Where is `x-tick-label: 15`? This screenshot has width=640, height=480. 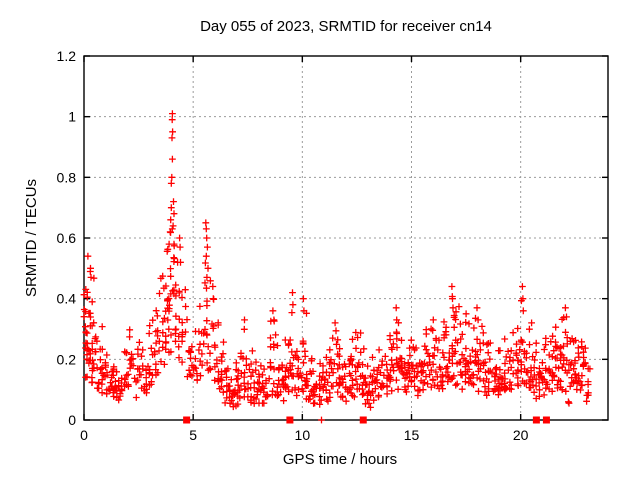 x-tick-label: 15 is located at coordinates (412, 435).